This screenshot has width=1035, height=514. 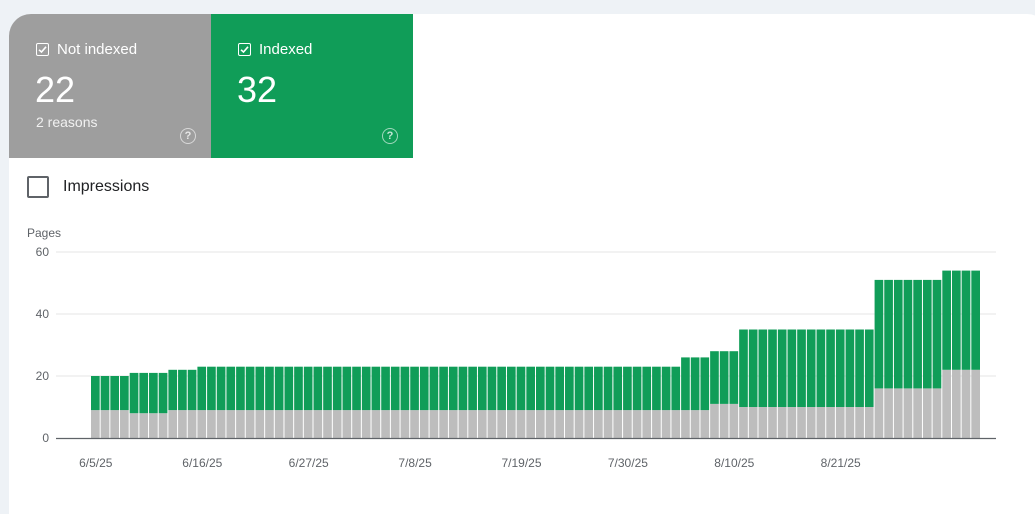 I want to click on not-indexed-tile: Not indexed 22 2 reasons ?, so click(x=110, y=86).